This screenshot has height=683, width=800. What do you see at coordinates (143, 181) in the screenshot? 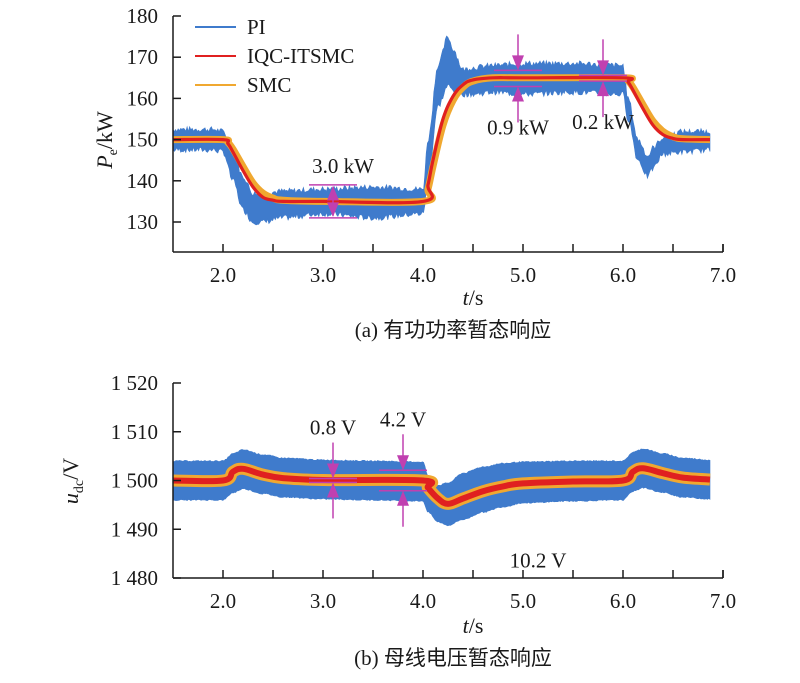
I see `y-tick-label: 140` at bounding box center [143, 181].